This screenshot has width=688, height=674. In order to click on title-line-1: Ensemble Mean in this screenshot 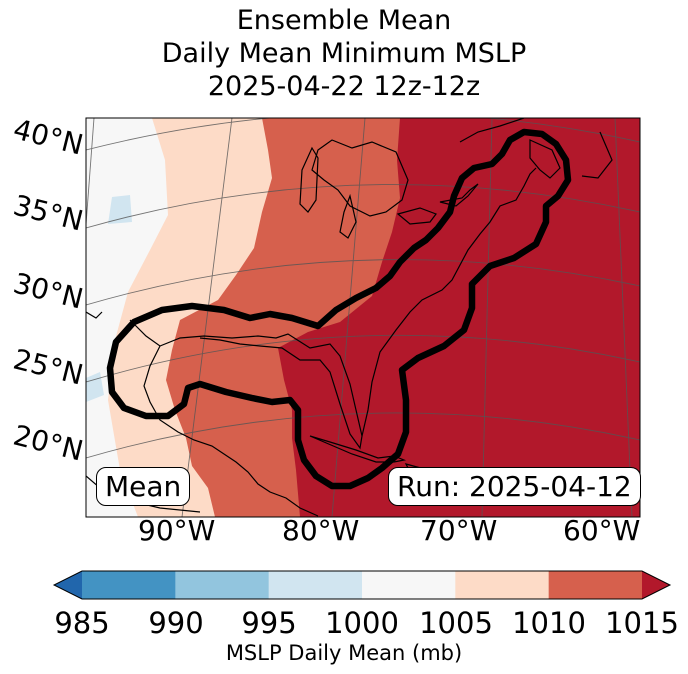, I will do `click(344, 20)`.